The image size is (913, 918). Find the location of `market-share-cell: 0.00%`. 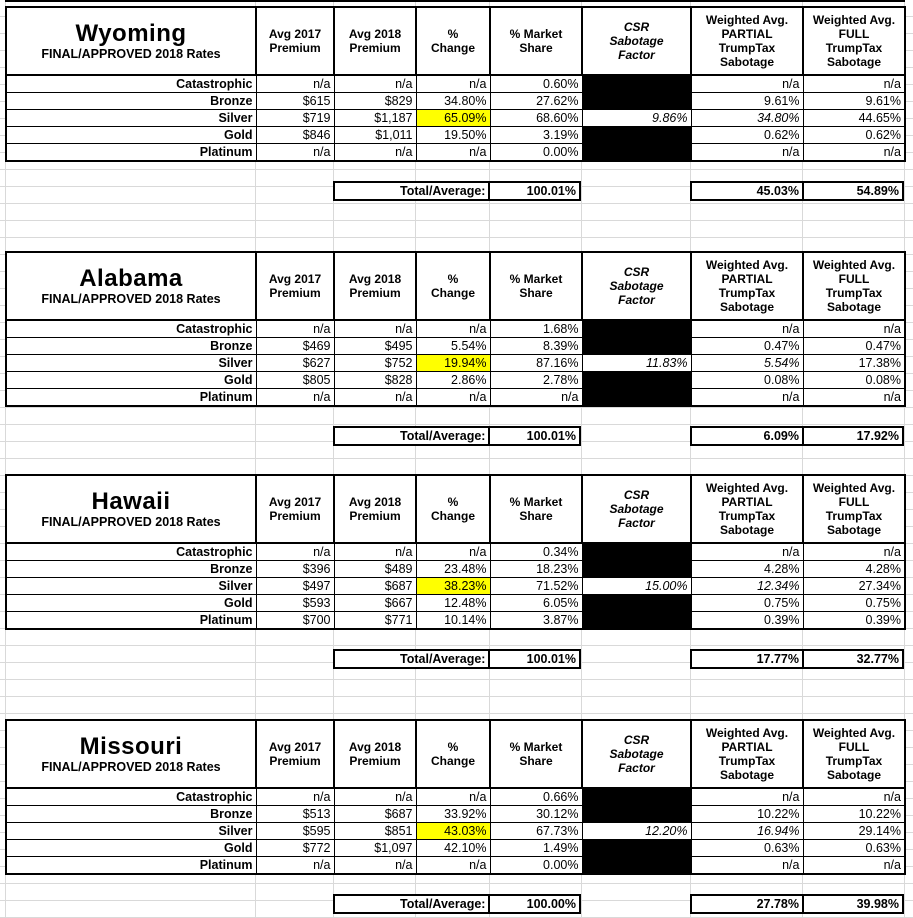

market-share-cell: 0.00% is located at coordinates (536, 865).